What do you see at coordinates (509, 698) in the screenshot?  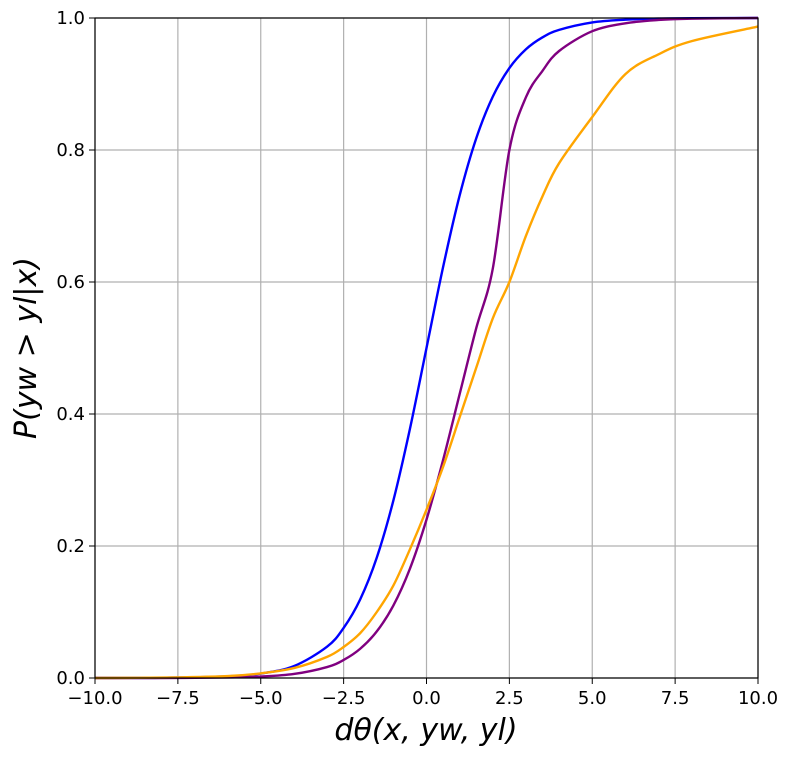 I see `x-tick-label: 2.5` at bounding box center [509, 698].